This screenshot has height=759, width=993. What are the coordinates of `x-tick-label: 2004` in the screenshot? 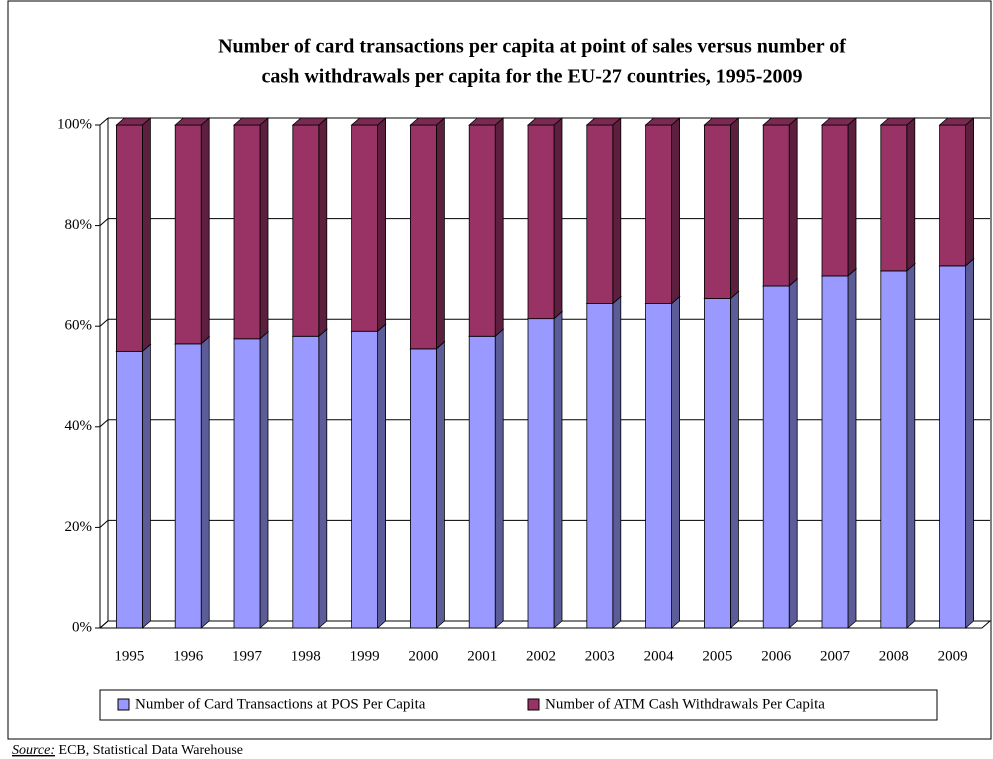 It's located at (659, 656).